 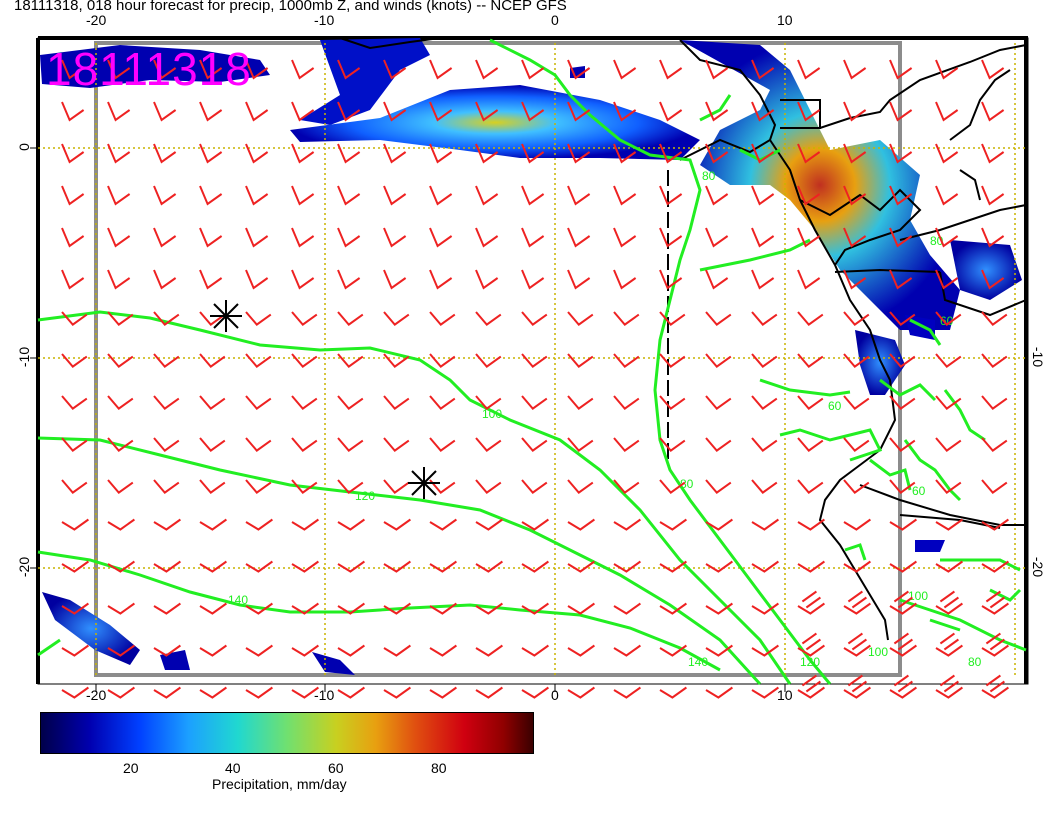 I want to click on bottom-lon-label: 10, so click(x=785, y=695).